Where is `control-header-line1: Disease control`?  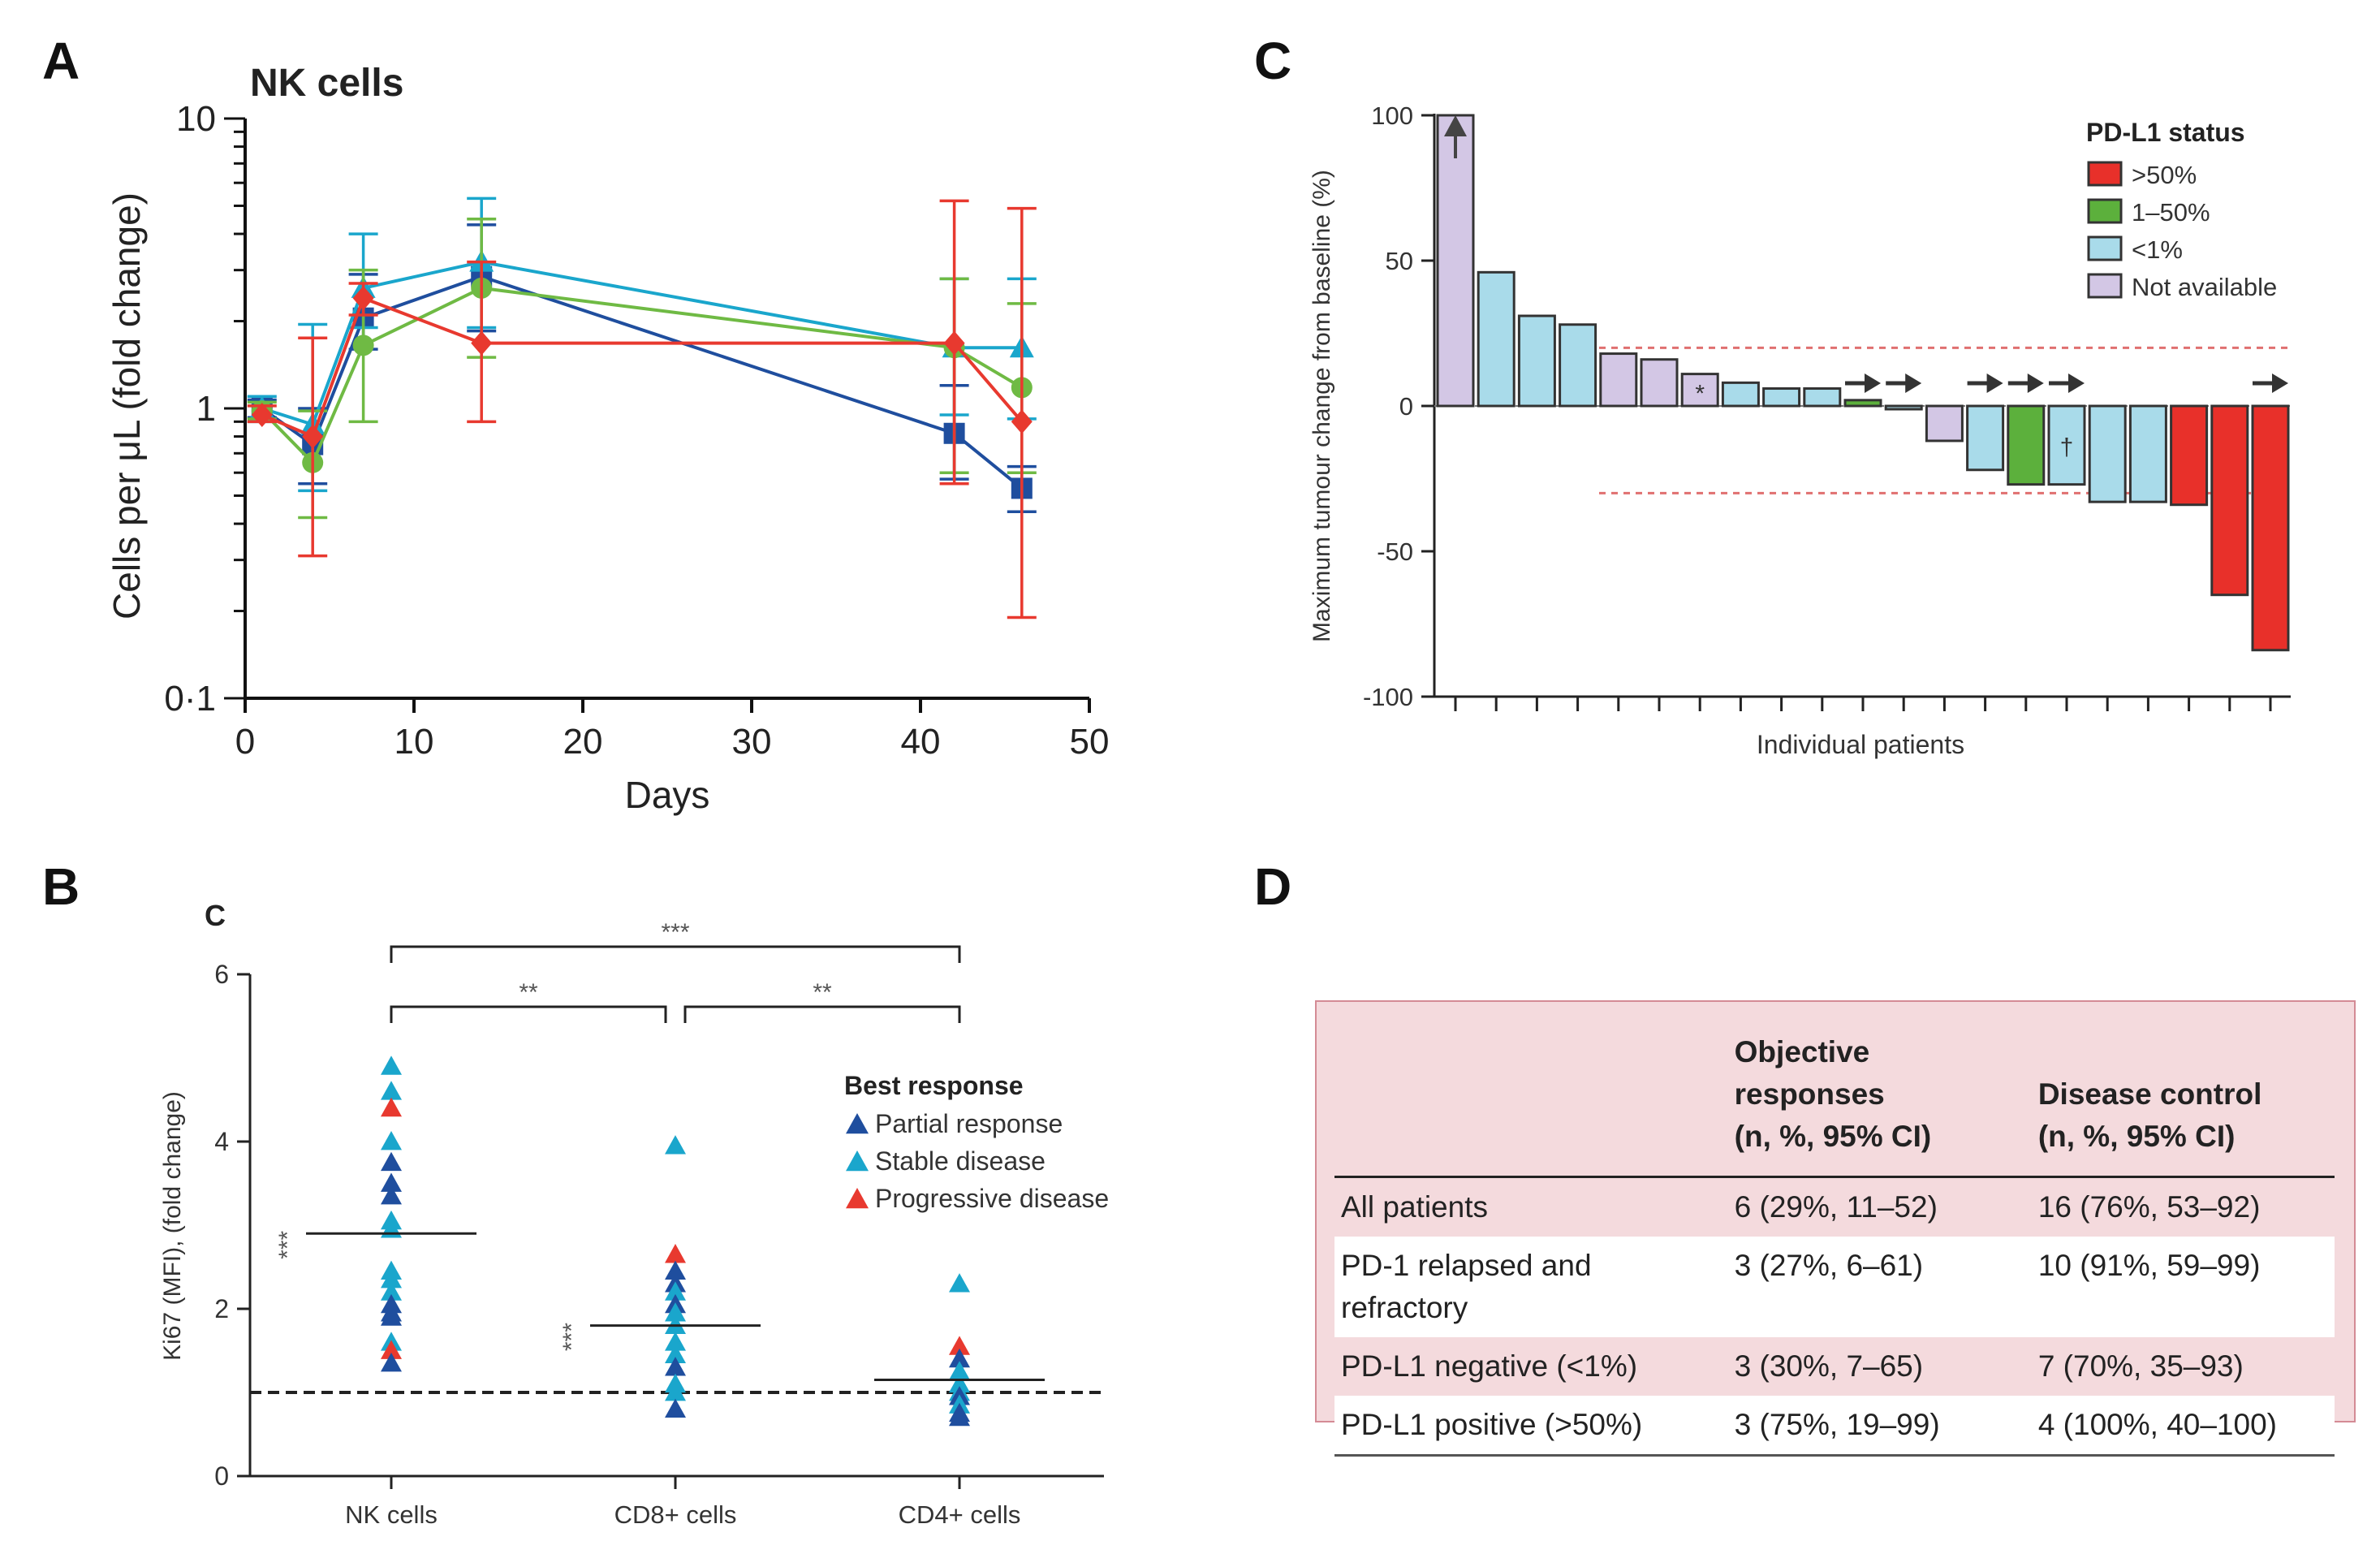 control-header-line1: Disease control is located at coordinates (2149, 1094).